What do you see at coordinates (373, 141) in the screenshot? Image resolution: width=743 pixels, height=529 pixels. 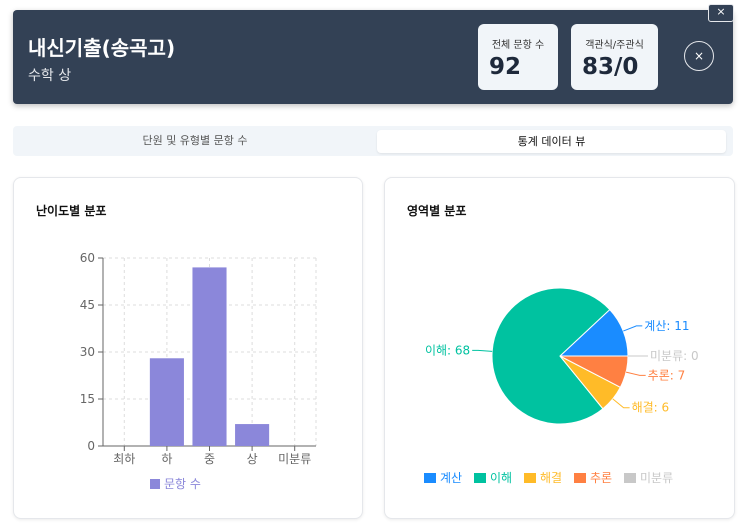 I see `view-tabs: 단원 및 유형별 문항 수 통계 데이터 뷰` at bounding box center [373, 141].